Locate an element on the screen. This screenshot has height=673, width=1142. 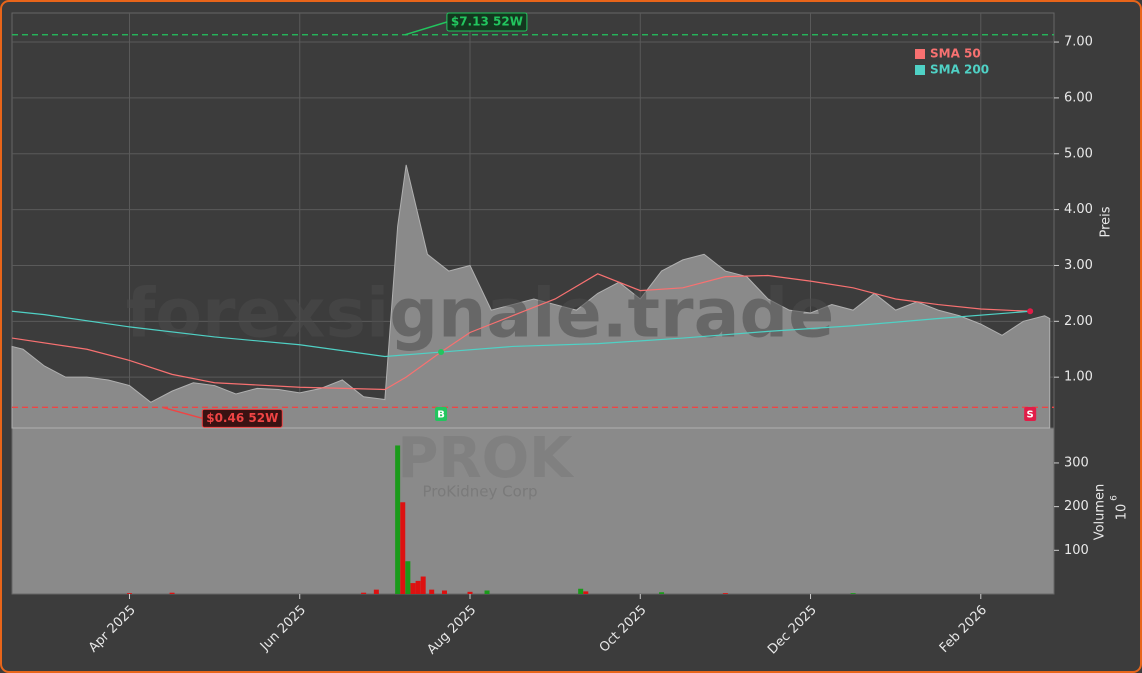
signal-label: B is located at coordinates (441, 415).